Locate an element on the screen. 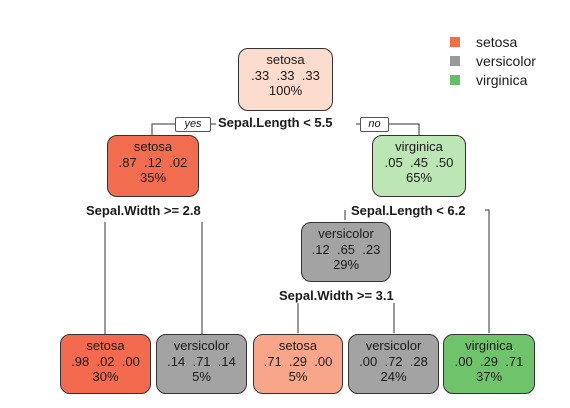  tree-leaf-versicolor-5: versicolor .14 .71 .14 5% is located at coordinates (201, 364).